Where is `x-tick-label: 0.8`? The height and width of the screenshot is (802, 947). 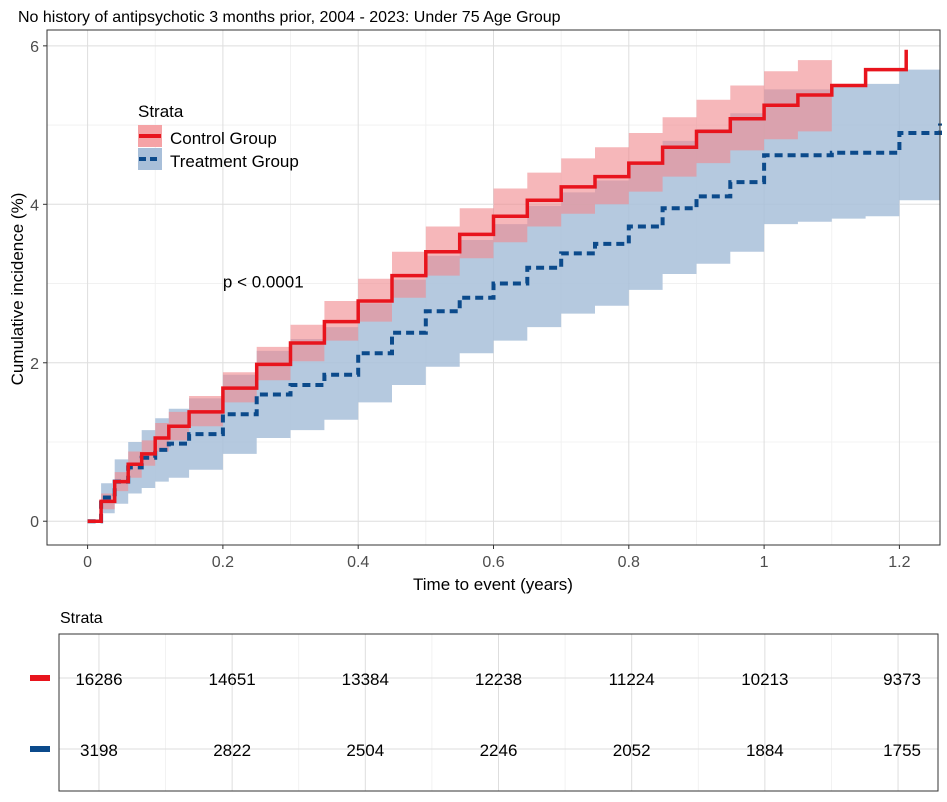 x-tick-label: 0.8 is located at coordinates (629, 562).